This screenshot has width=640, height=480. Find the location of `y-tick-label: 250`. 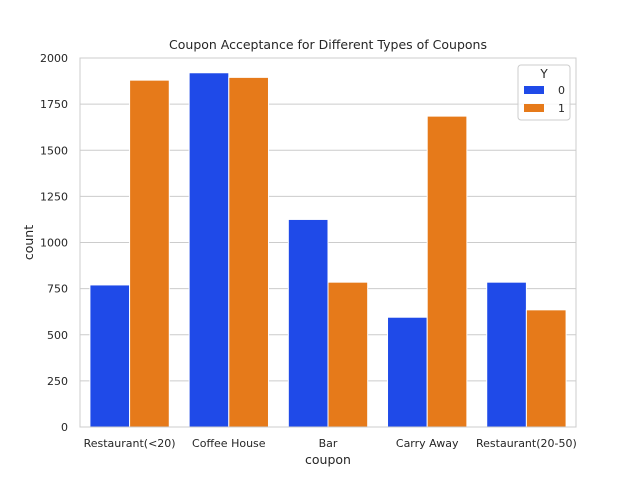

y-tick-label: 250 is located at coordinates (57, 381).